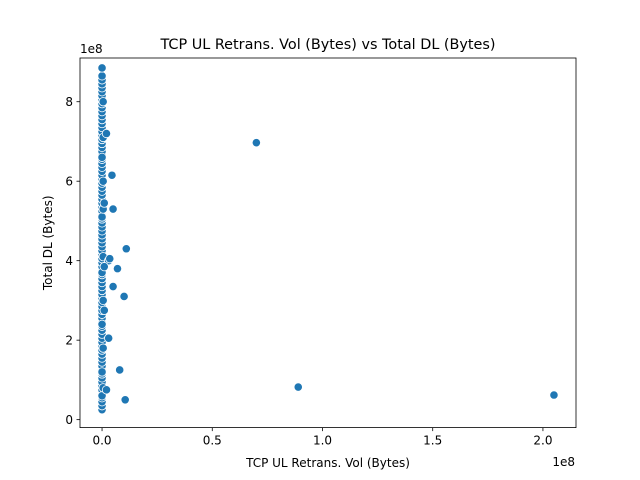 This screenshot has height=480, width=640. What do you see at coordinates (432, 441) in the screenshot?
I see `x-tick-label: 1.5` at bounding box center [432, 441].